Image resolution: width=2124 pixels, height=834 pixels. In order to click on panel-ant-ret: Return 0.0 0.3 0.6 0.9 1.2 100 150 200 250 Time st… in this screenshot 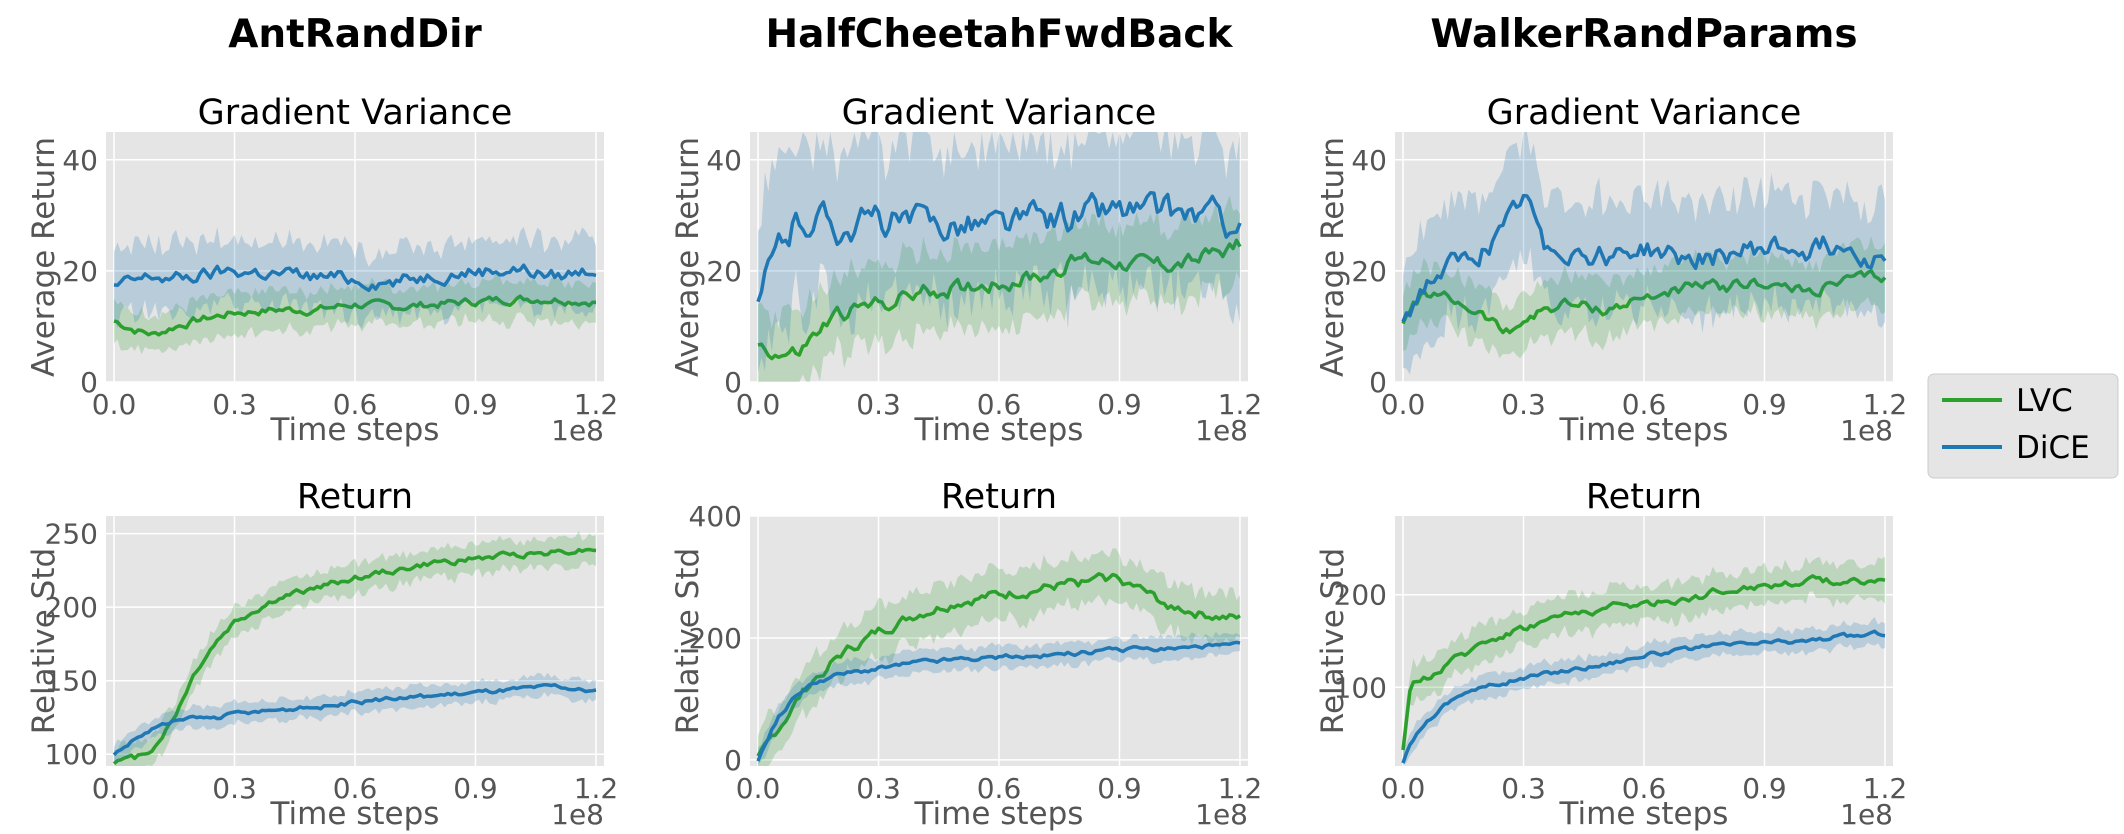, I will do `click(322, 654)`.